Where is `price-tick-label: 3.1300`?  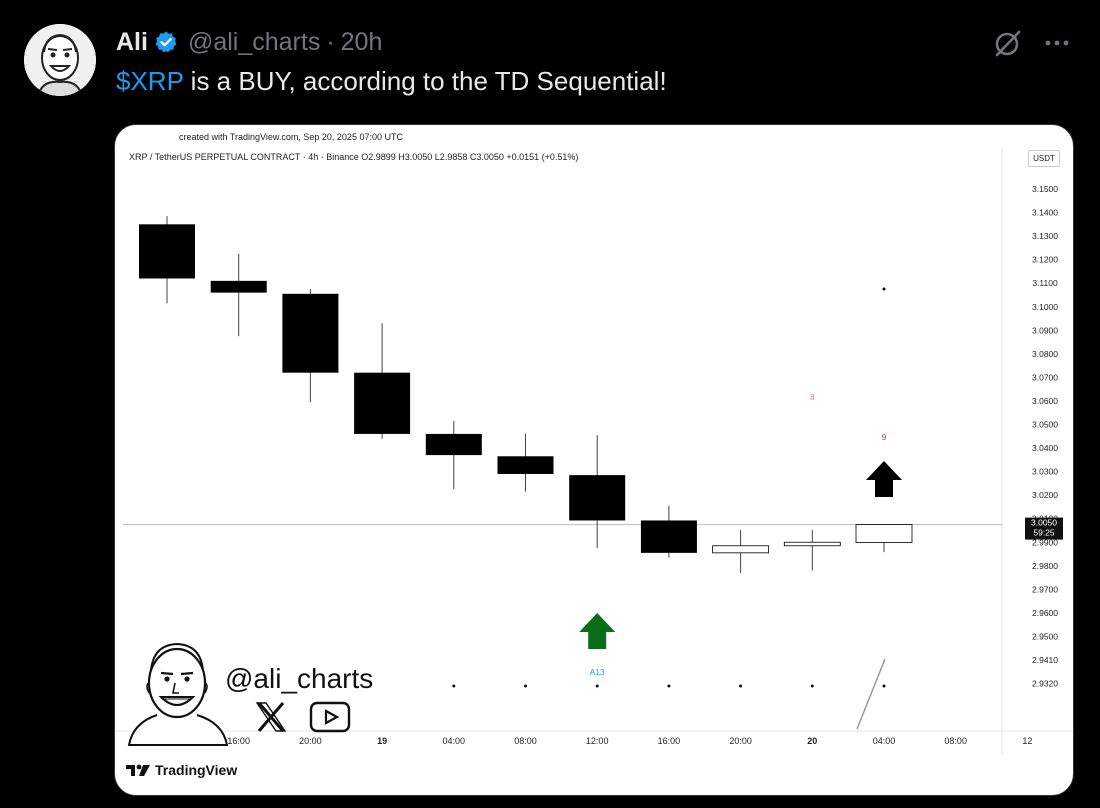
price-tick-label: 3.1300 is located at coordinates (1045, 236).